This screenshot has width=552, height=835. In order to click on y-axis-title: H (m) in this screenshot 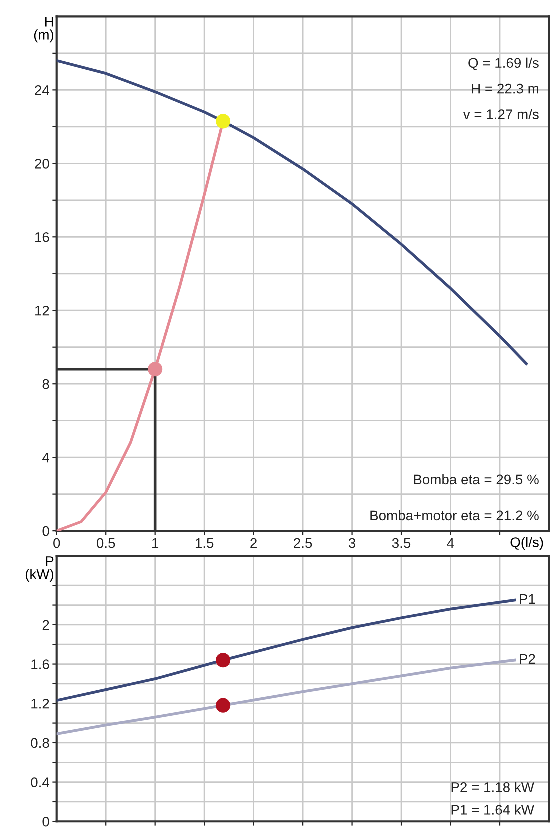, I will do `click(44, 30)`.